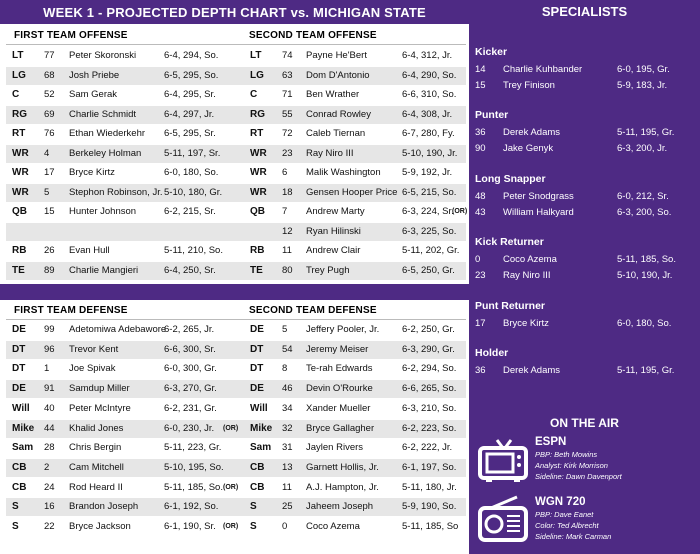 Image resolution: width=700 pixels, height=554 pixels. I want to click on first-team-player-info: 6-1, 190, Sr., so click(190, 526).